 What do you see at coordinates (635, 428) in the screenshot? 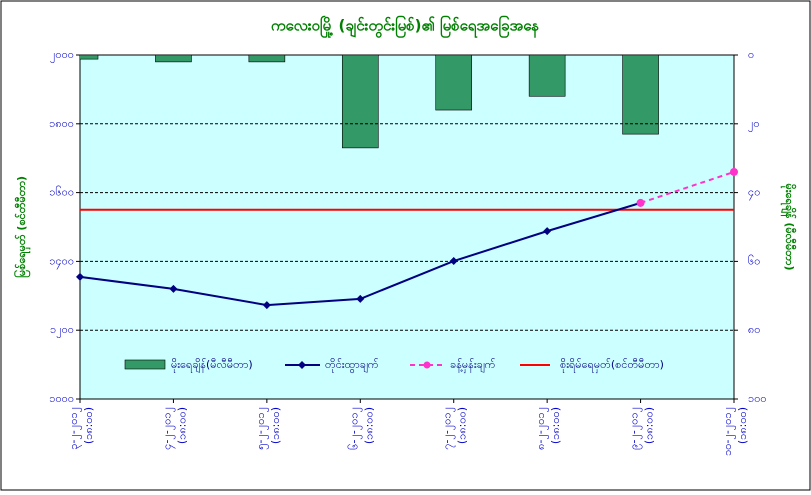
I see `x-tick-label: ၉-၂-၂၀၁၂` at bounding box center [635, 428].